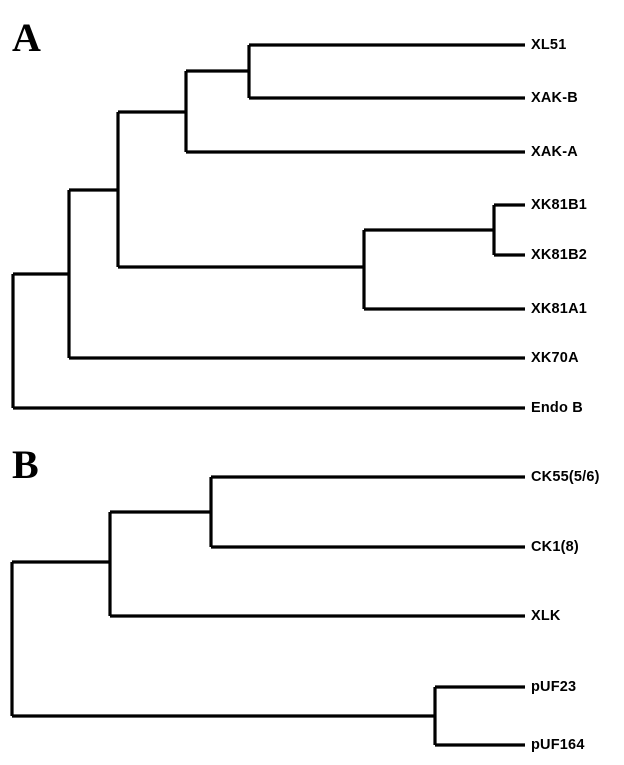 This screenshot has width=624, height=765. What do you see at coordinates (555, 547) in the screenshot?
I see `tip-label-CK1(8): CK1(8)` at bounding box center [555, 547].